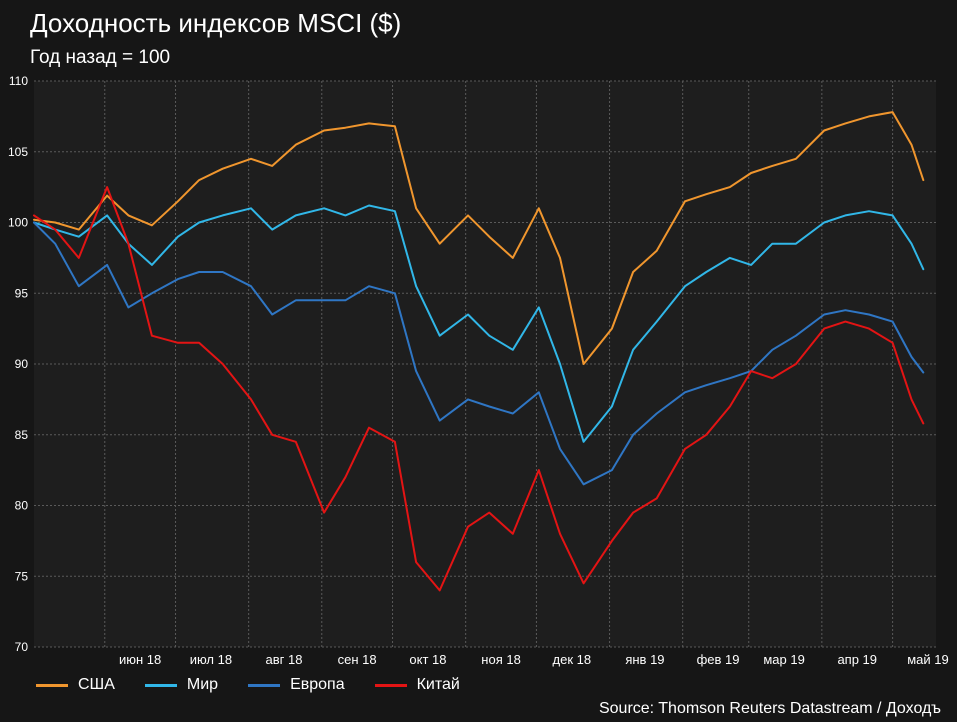 Image resolution: width=957 pixels, height=722 pixels. I want to click on legend-label-world: Мир, so click(202, 684).